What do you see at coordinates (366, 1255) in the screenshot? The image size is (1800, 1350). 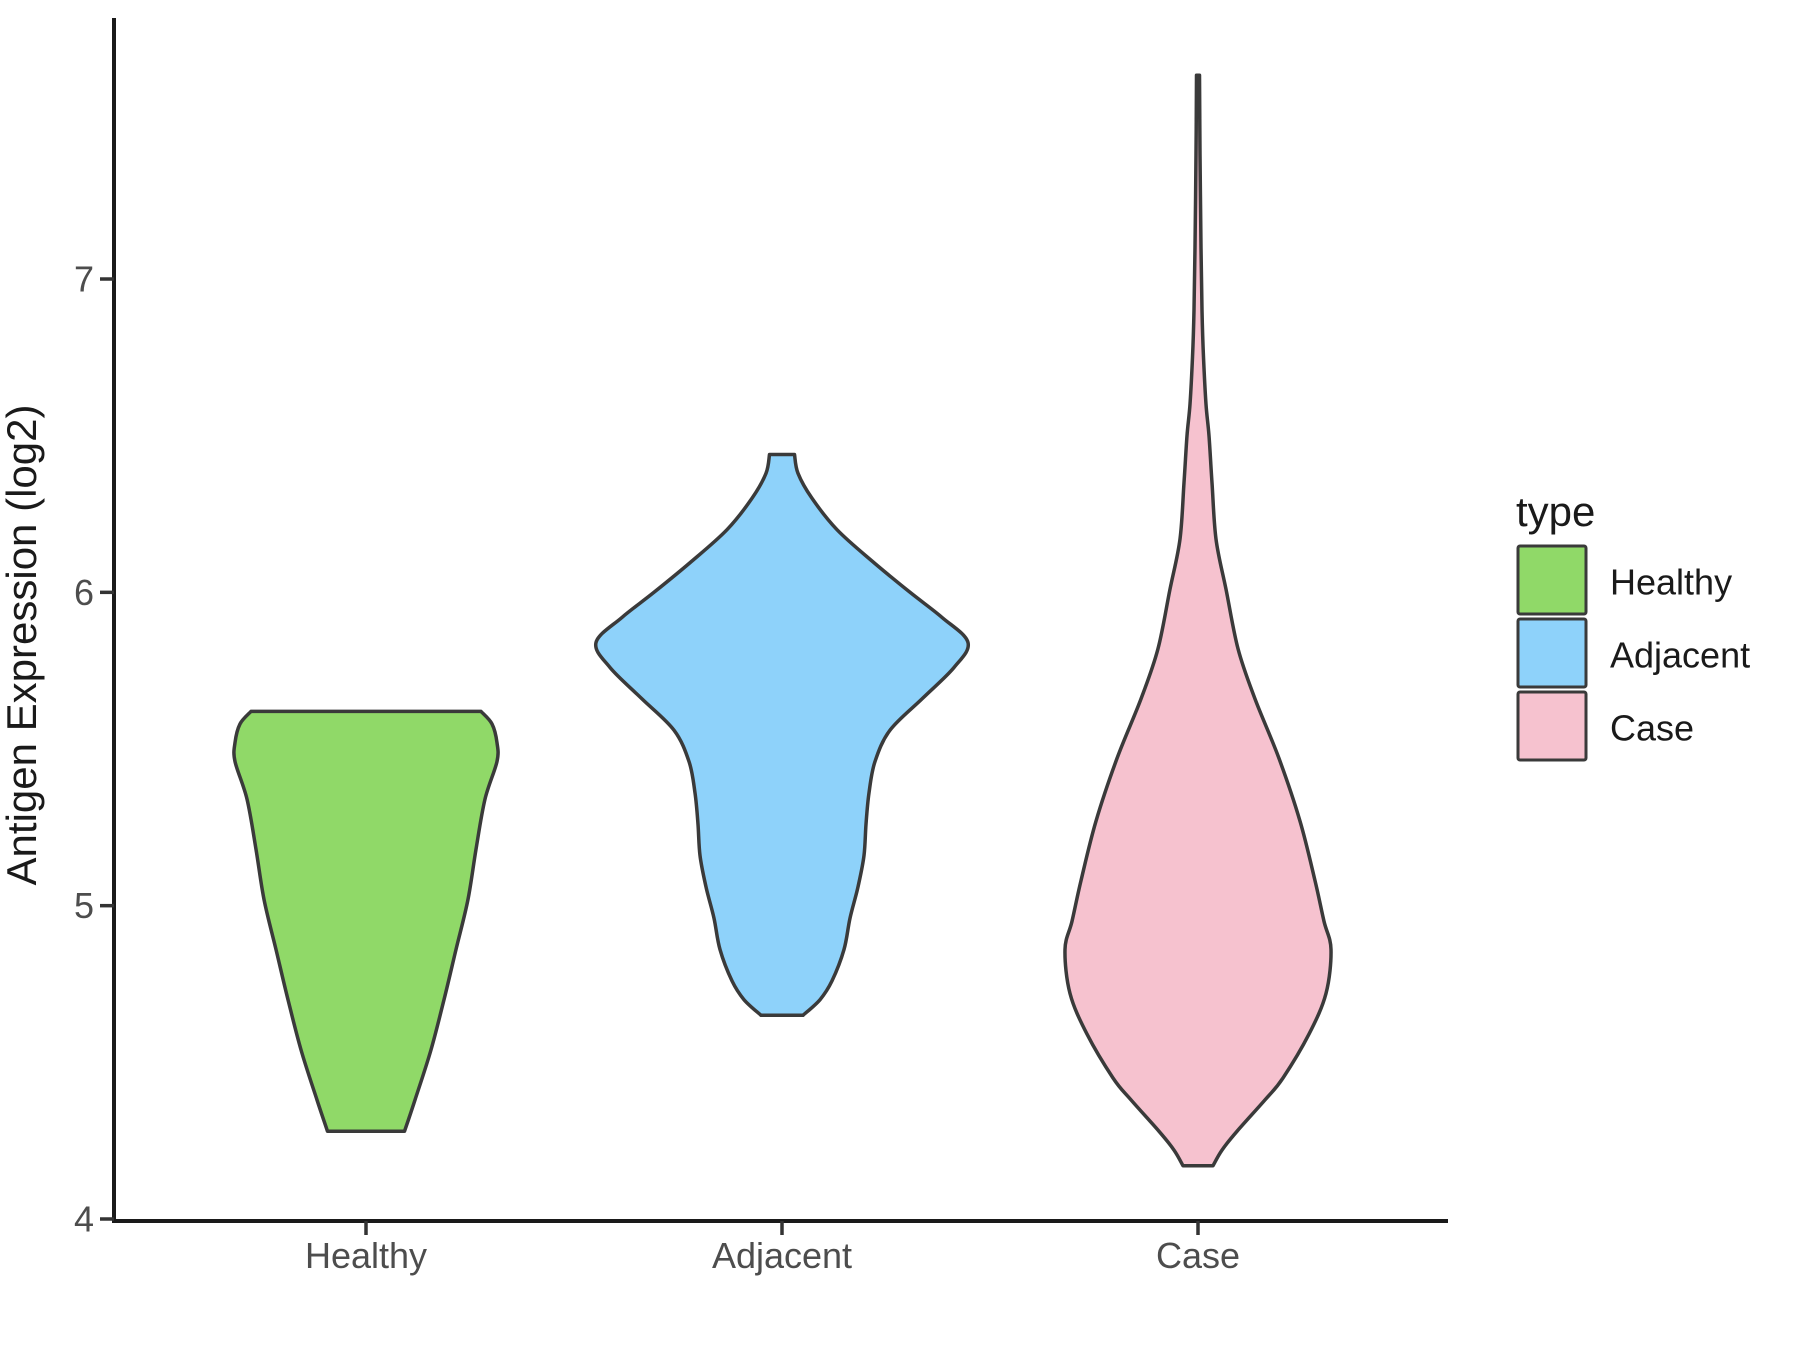 I see `x-axis-label-healthy: Healthy` at bounding box center [366, 1255].